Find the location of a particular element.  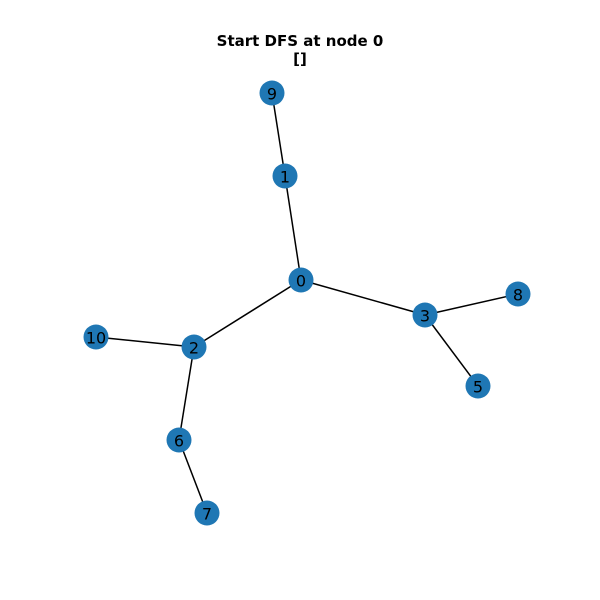

node-label: 7 is located at coordinates (207, 514).